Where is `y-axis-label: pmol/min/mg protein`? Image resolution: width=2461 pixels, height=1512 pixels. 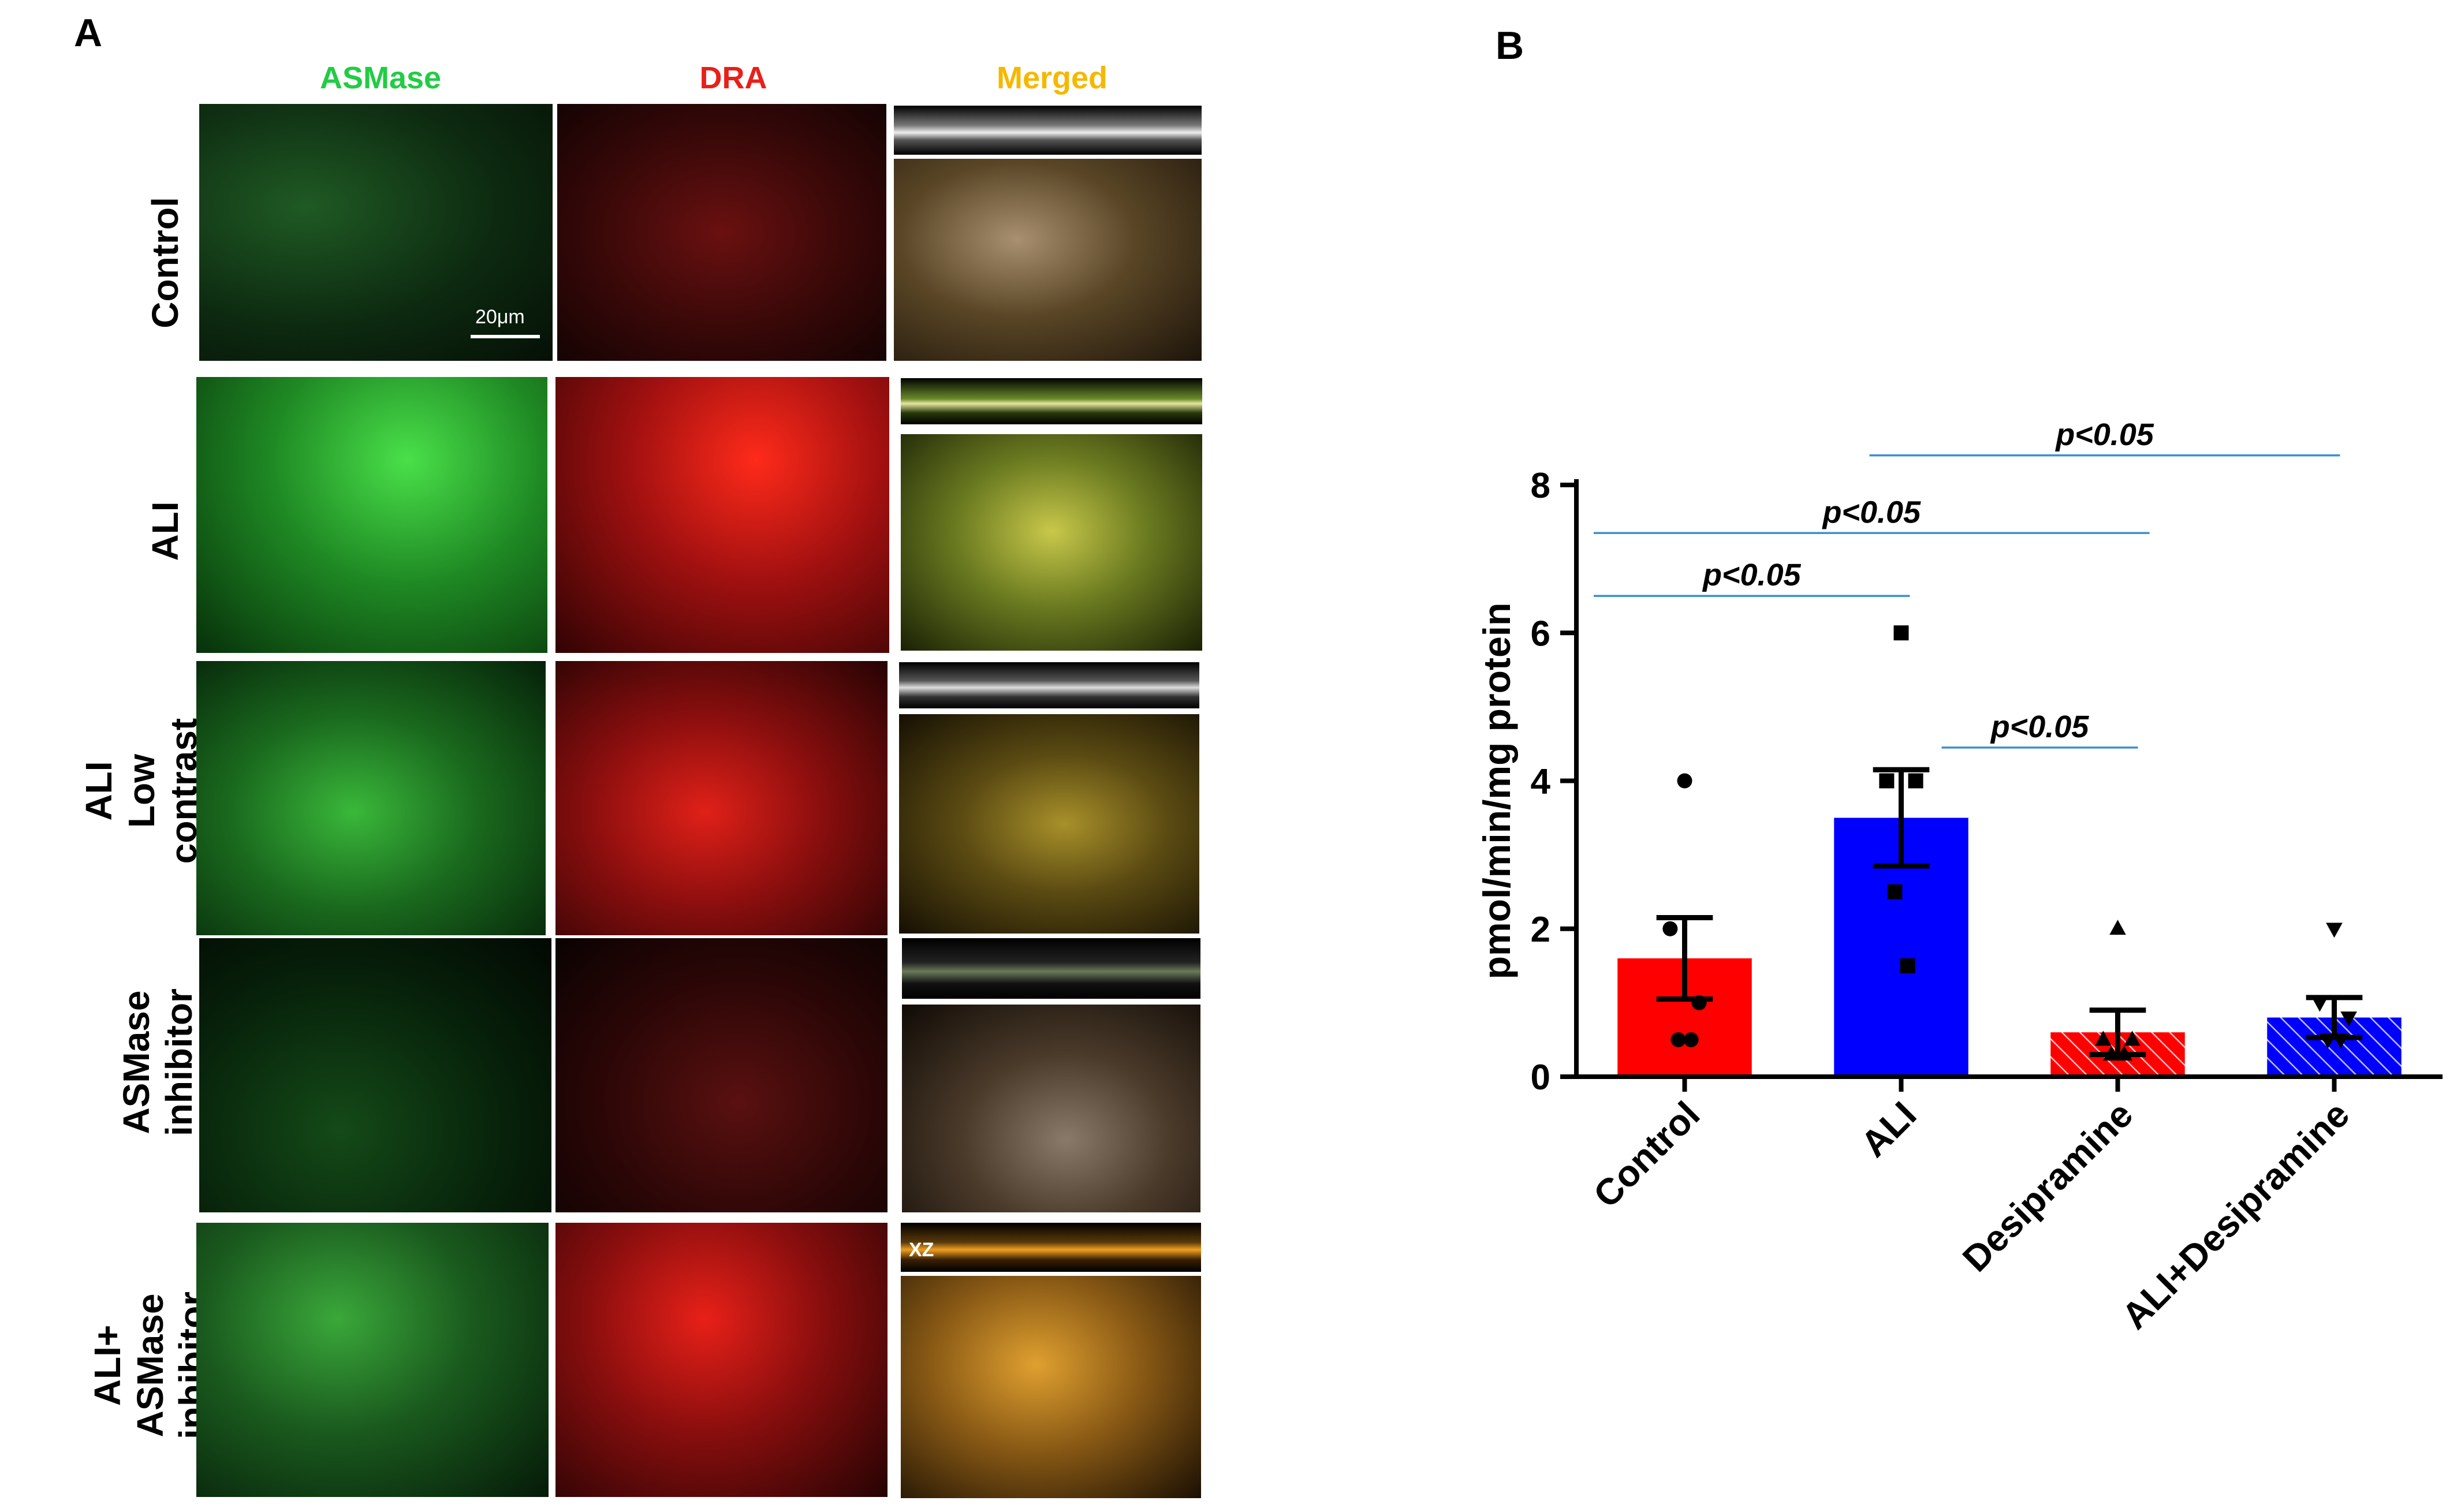 y-axis-label: pmol/min/mg protein is located at coordinates (1496, 791).